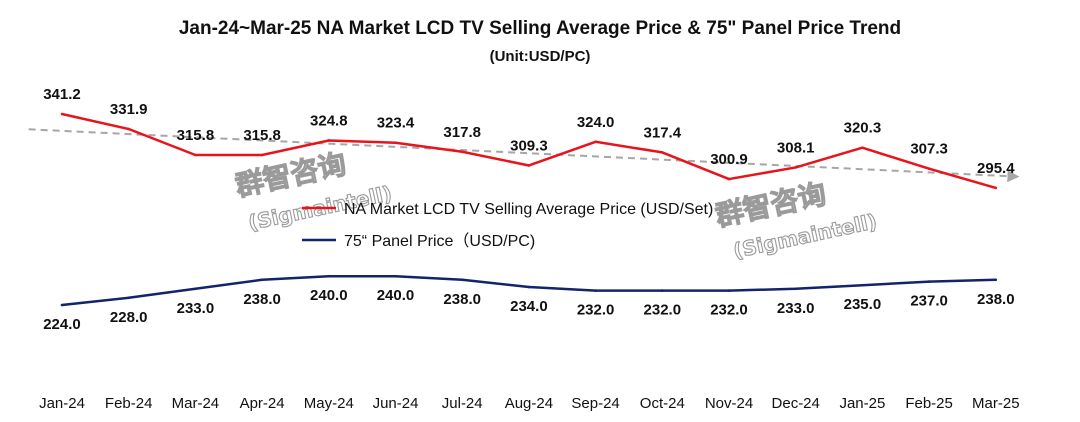  What do you see at coordinates (929, 403) in the screenshot?
I see `x-tick-label: Feb-25` at bounding box center [929, 403].